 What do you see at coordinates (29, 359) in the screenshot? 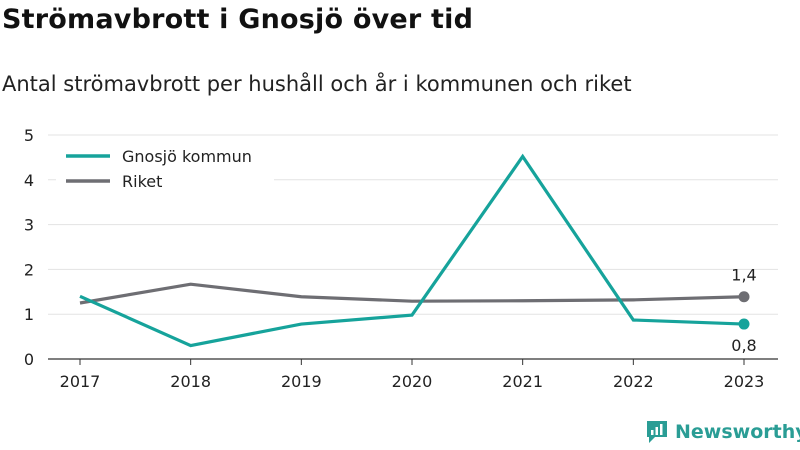
I see `y-tick-label: 0` at bounding box center [29, 359].